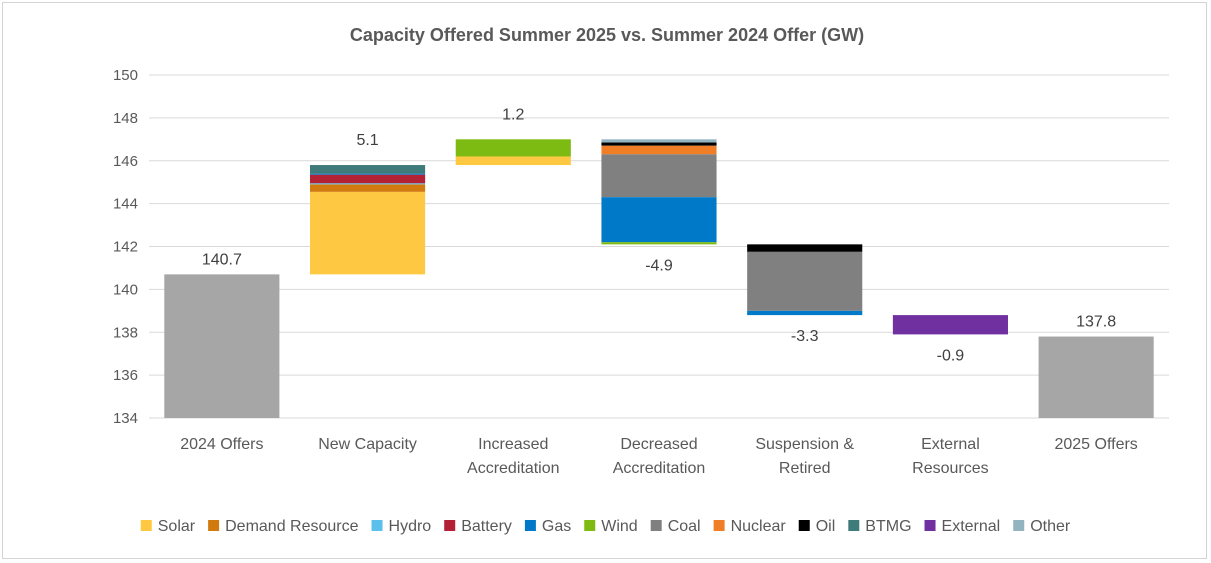  I want to click on x-category-label: Suspension & Retired, so click(804, 456).